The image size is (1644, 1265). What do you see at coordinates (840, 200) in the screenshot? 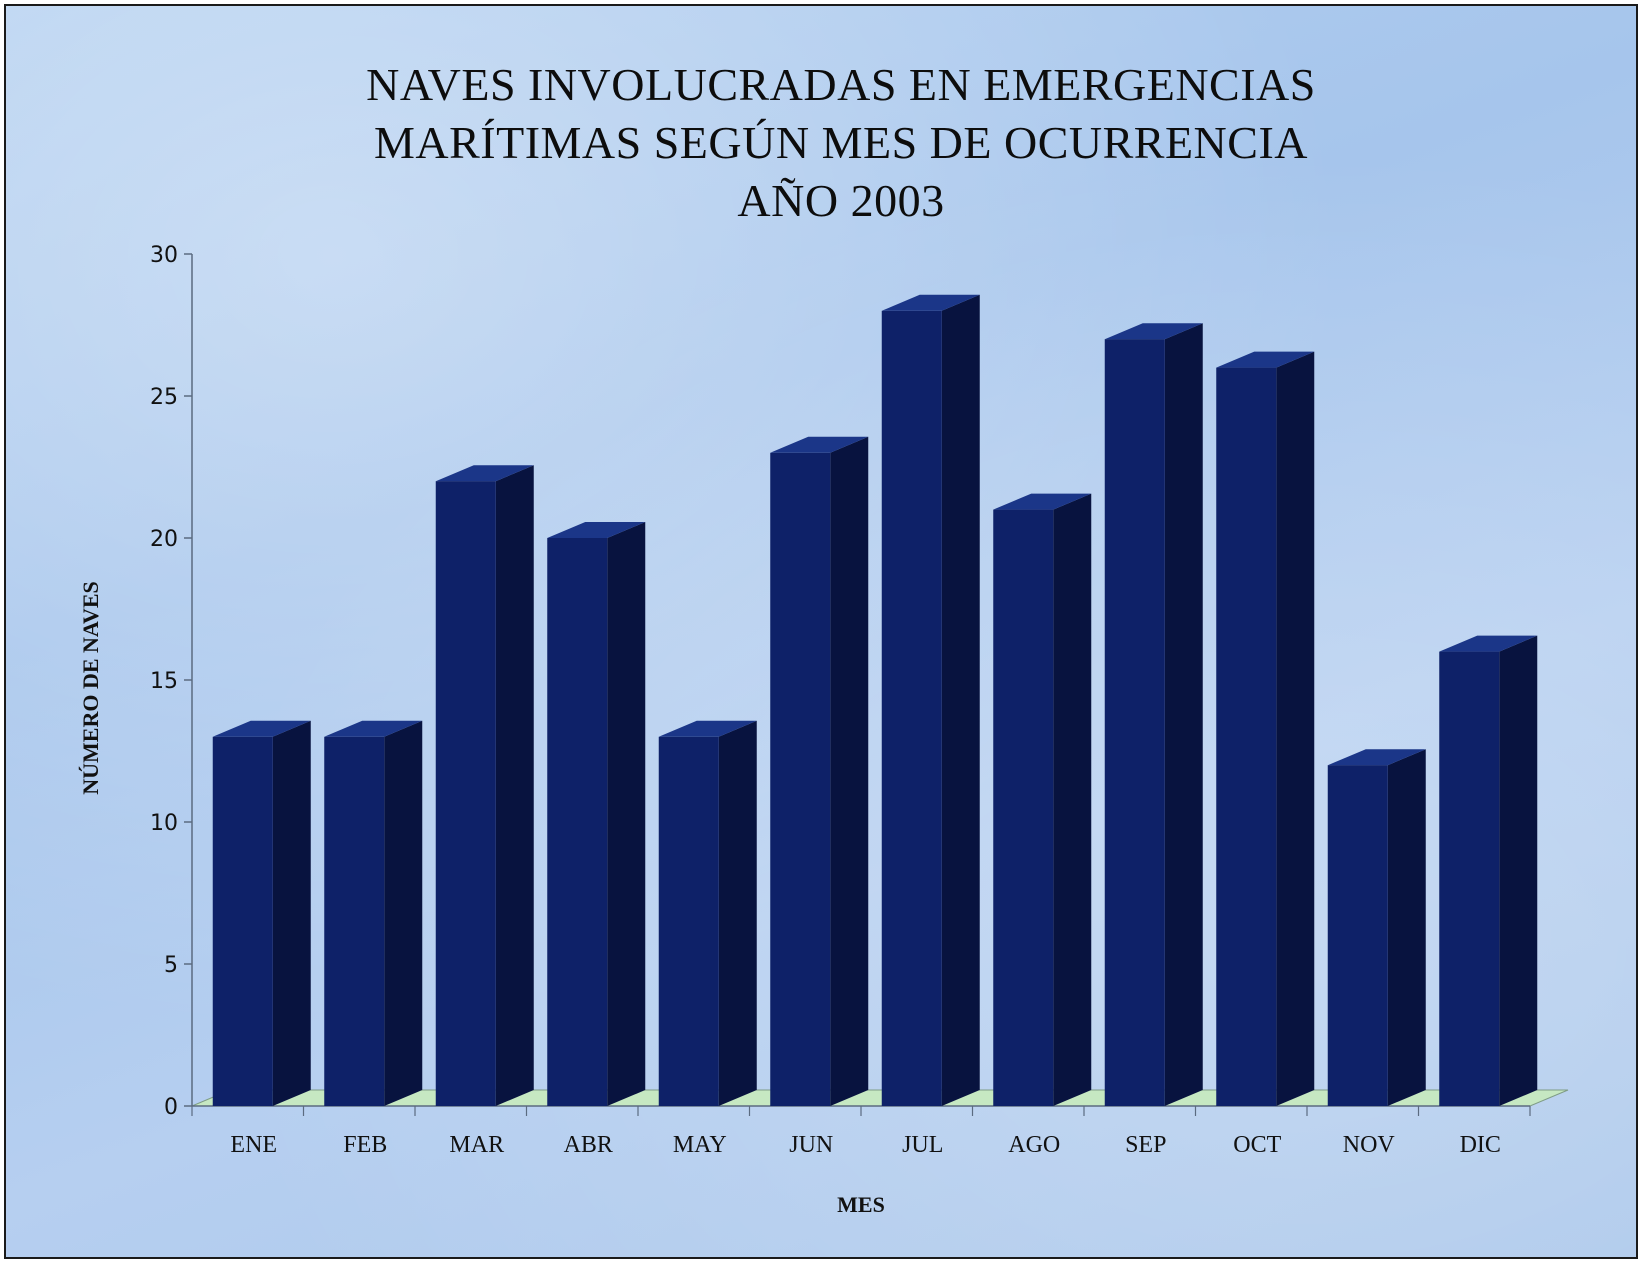
I see `chart-title-line-3: AÑO 2003` at bounding box center [840, 200].